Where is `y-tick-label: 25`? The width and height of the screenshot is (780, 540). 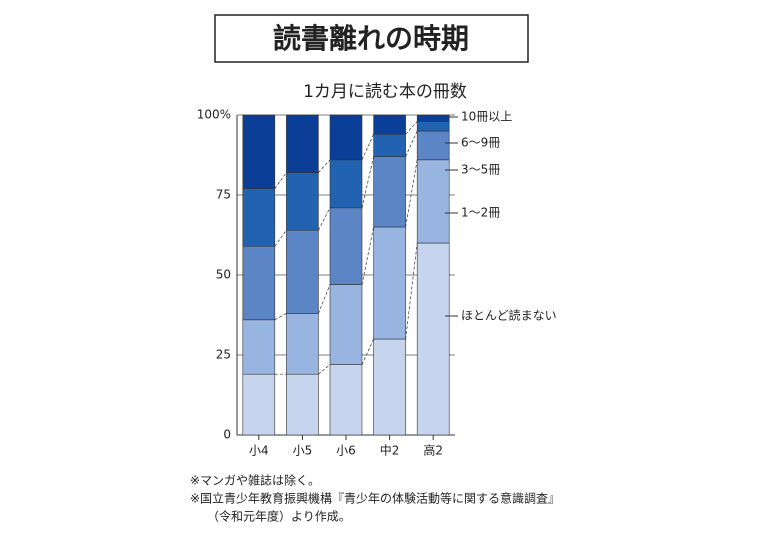
y-tick-label: 25 is located at coordinates (223, 355).